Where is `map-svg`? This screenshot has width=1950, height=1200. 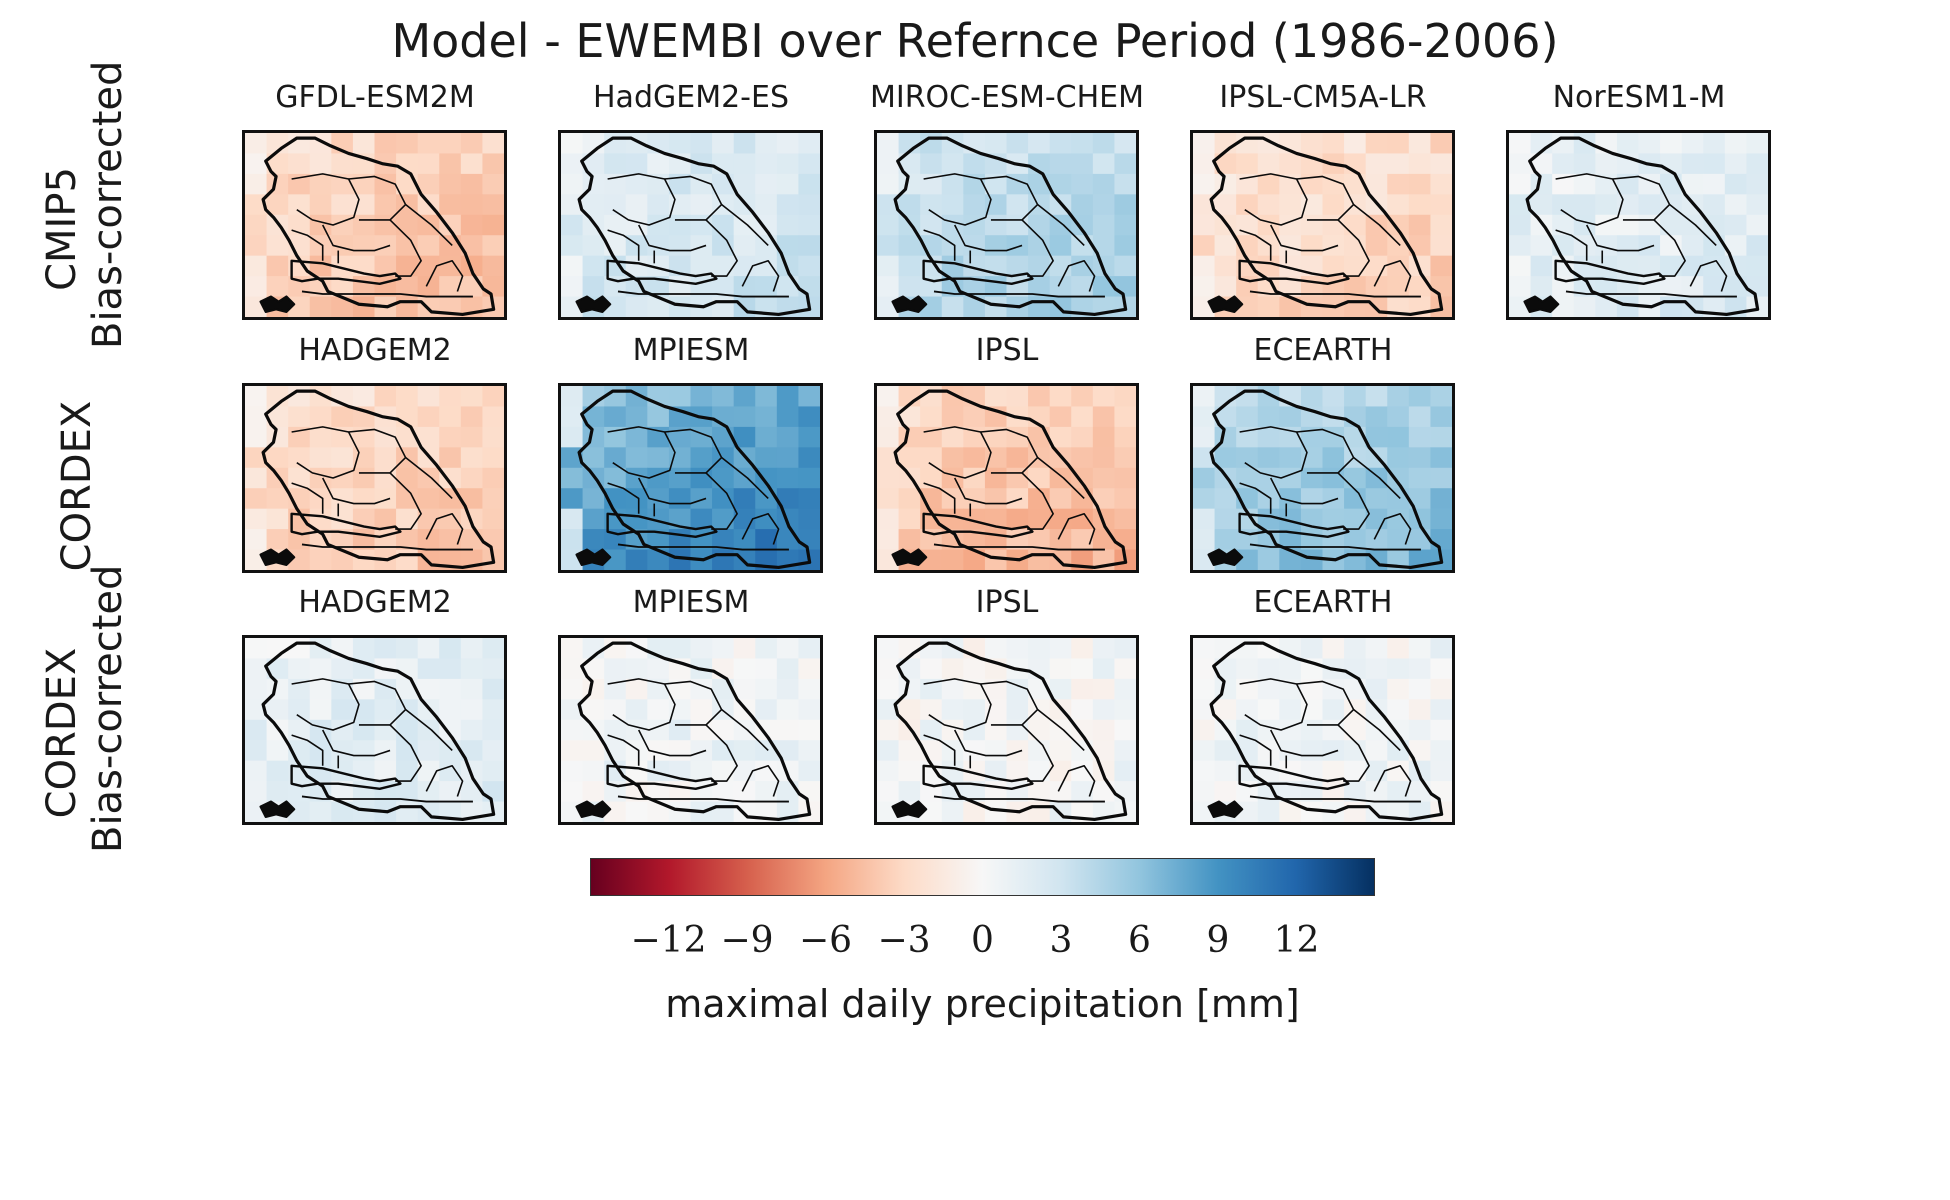 map-svg is located at coordinates (374, 225).